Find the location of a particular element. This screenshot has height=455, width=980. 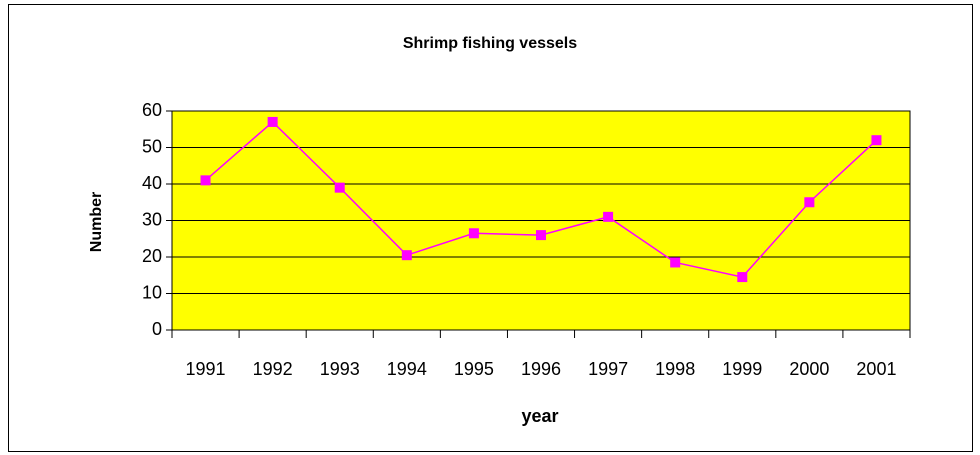

x-tick-label: 1998 is located at coordinates (675, 369).